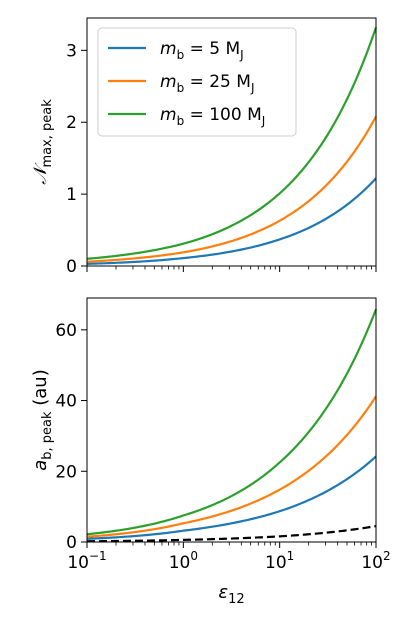  Describe the element at coordinates (207, 83) in the screenshot. I see `legend-label-2: mb = 25 MJ` at that location.